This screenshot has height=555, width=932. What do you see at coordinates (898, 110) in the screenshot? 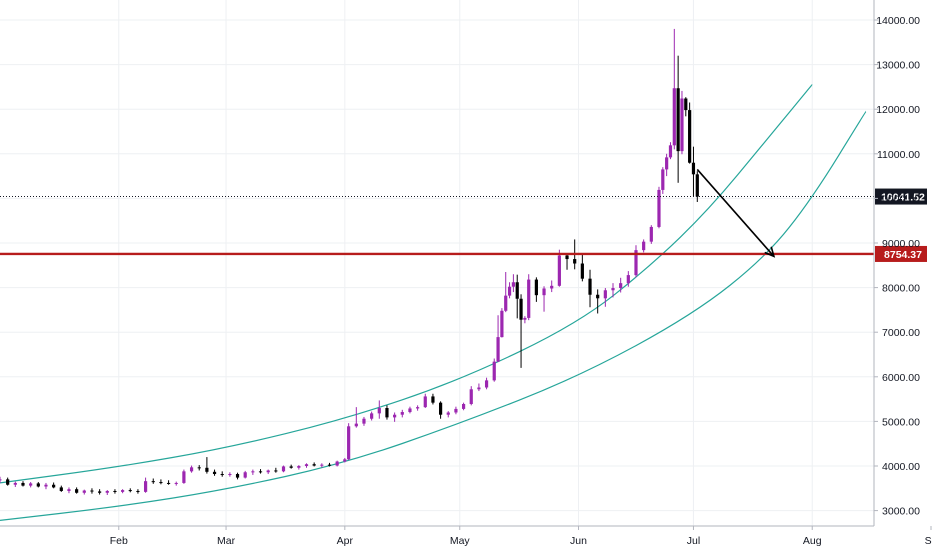
I see `y-tick-label: 12000.00` at bounding box center [898, 110].